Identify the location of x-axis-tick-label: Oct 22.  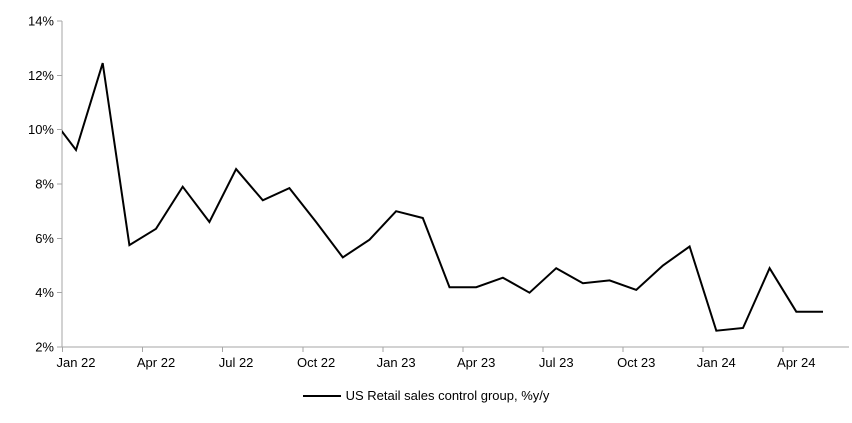
(316, 362).